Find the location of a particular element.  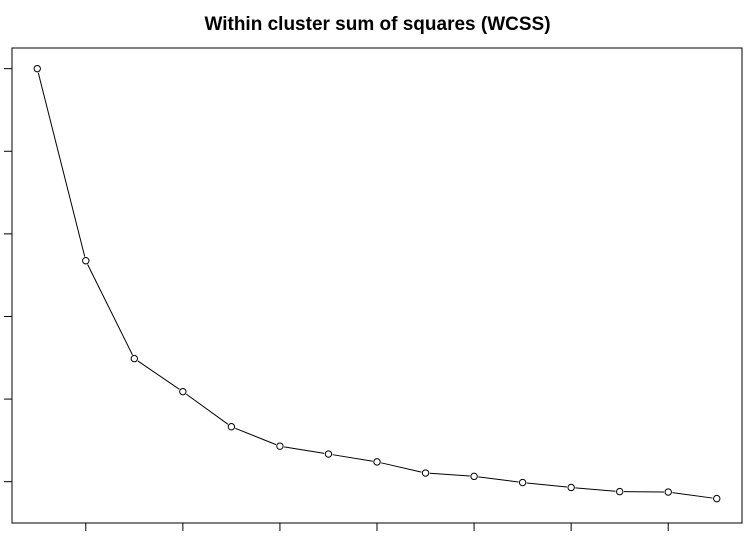

chart-title: Within cluster sum of squares (WCSS) is located at coordinates (377, 24).